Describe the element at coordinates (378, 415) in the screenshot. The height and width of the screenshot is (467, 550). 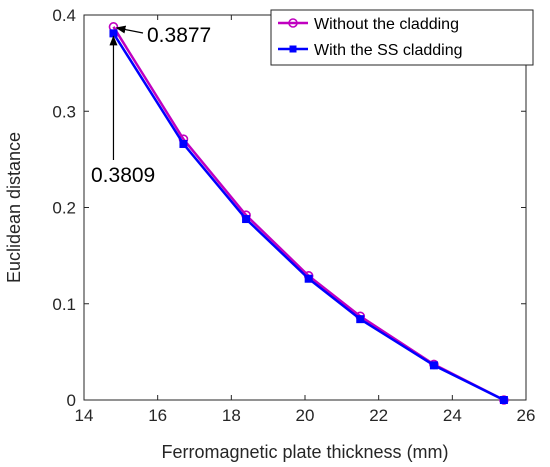
I see `x-tick-label: 22` at that location.